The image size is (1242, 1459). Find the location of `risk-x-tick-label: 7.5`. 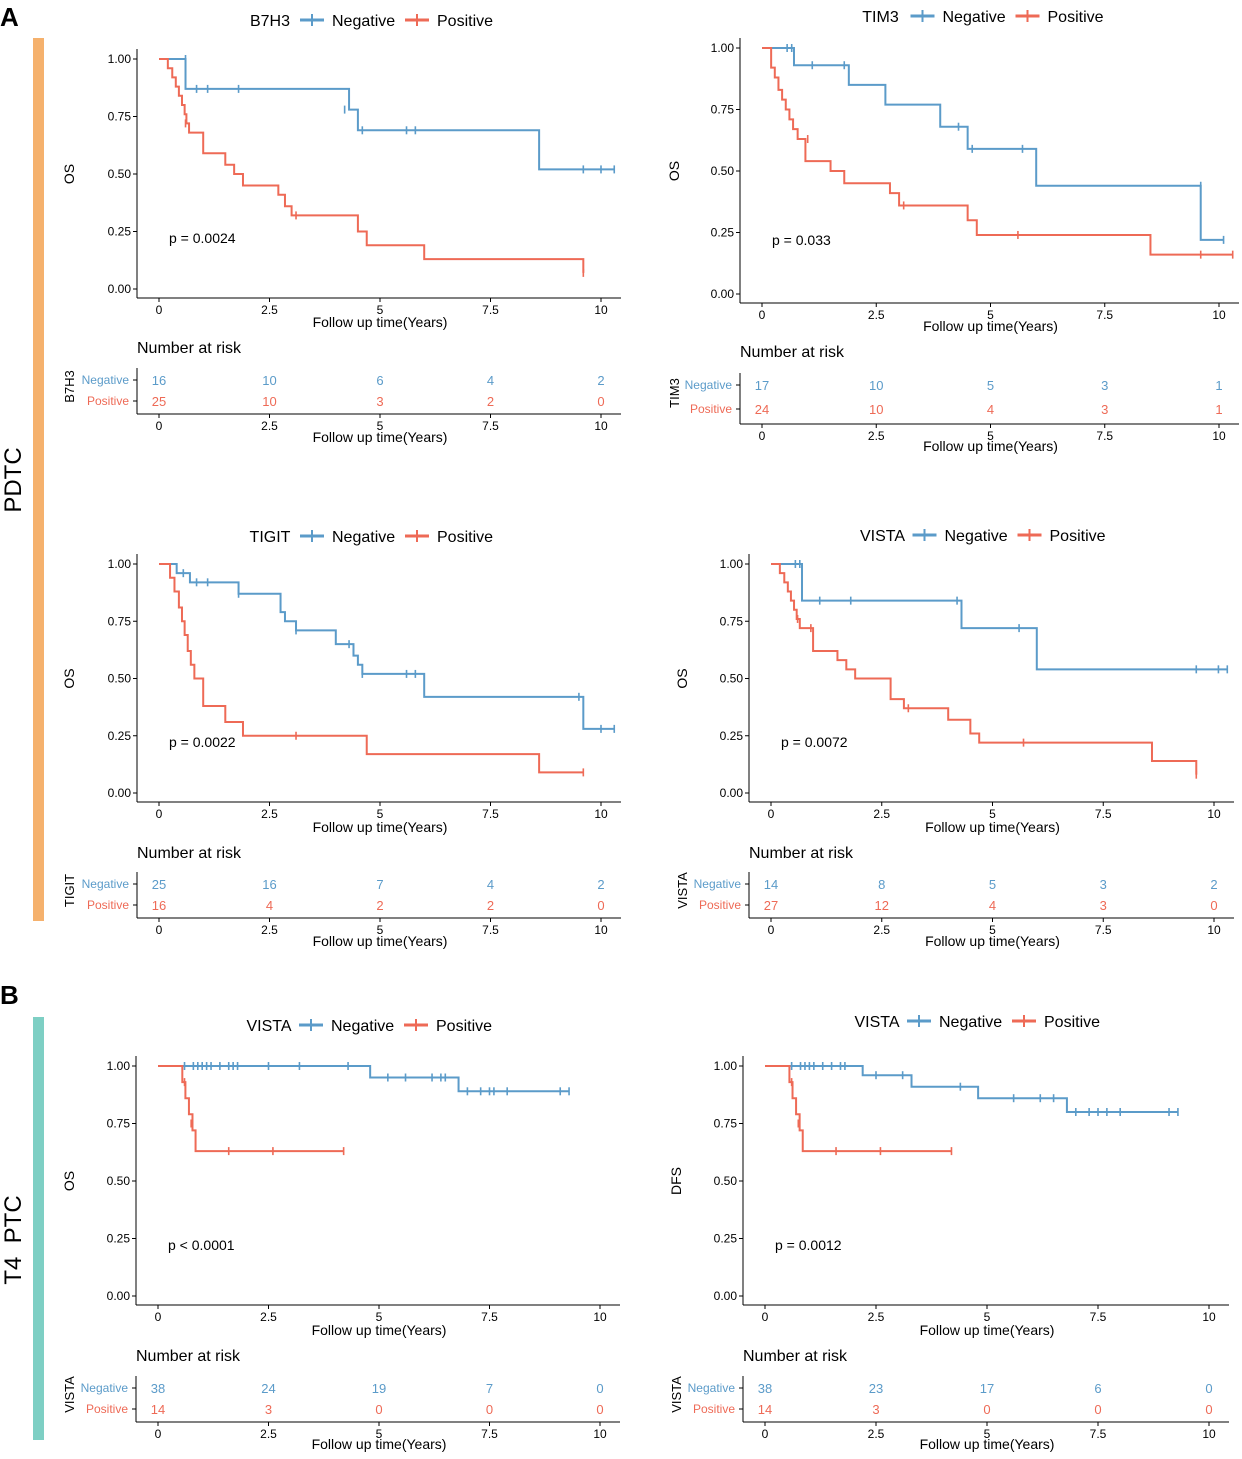

risk-x-tick-label: 7.5 is located at coordinates (490, 930).